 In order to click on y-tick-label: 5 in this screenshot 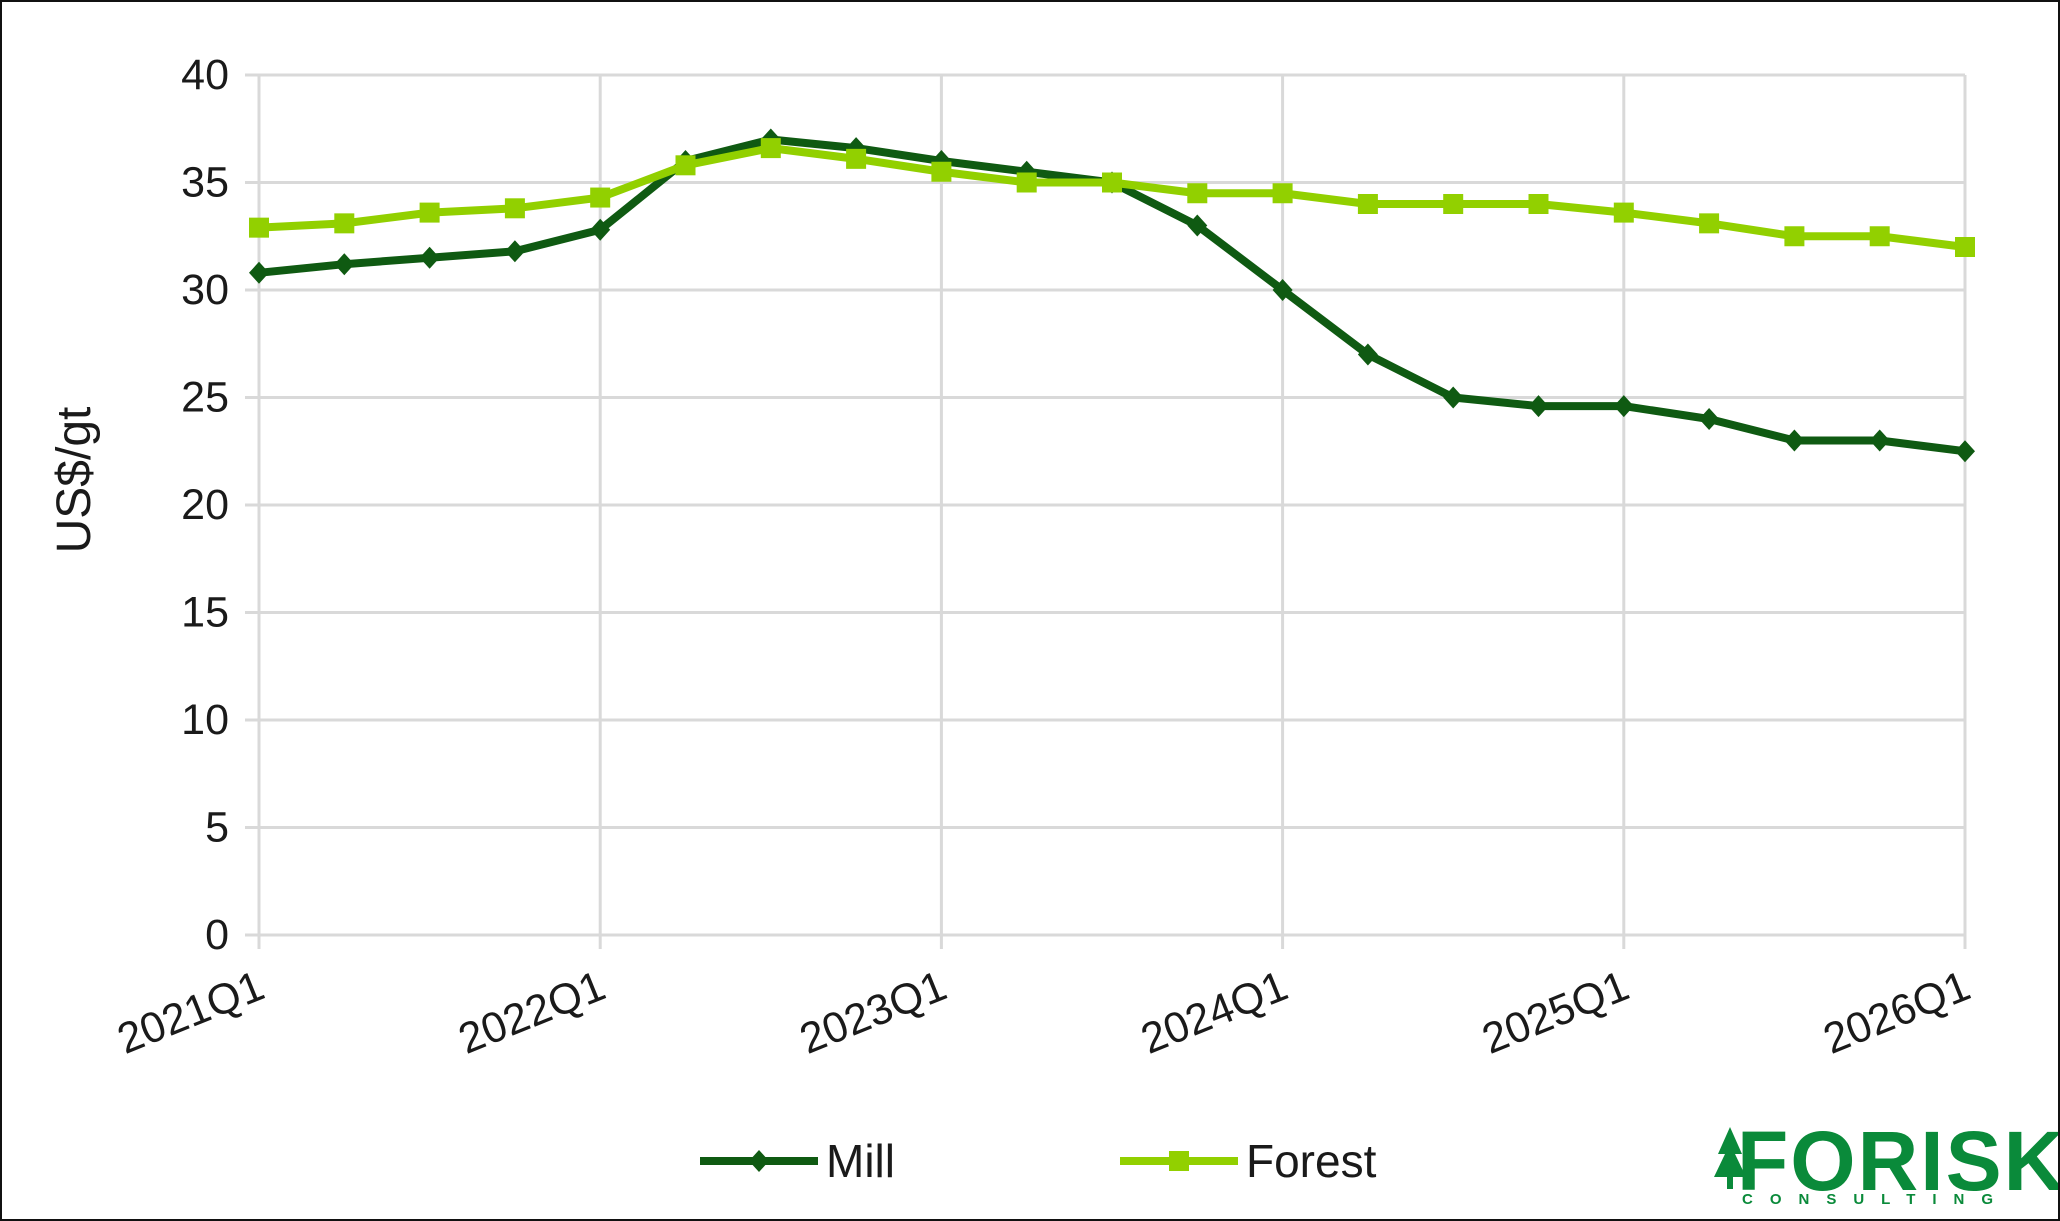, I will do `click(217, 828)`.